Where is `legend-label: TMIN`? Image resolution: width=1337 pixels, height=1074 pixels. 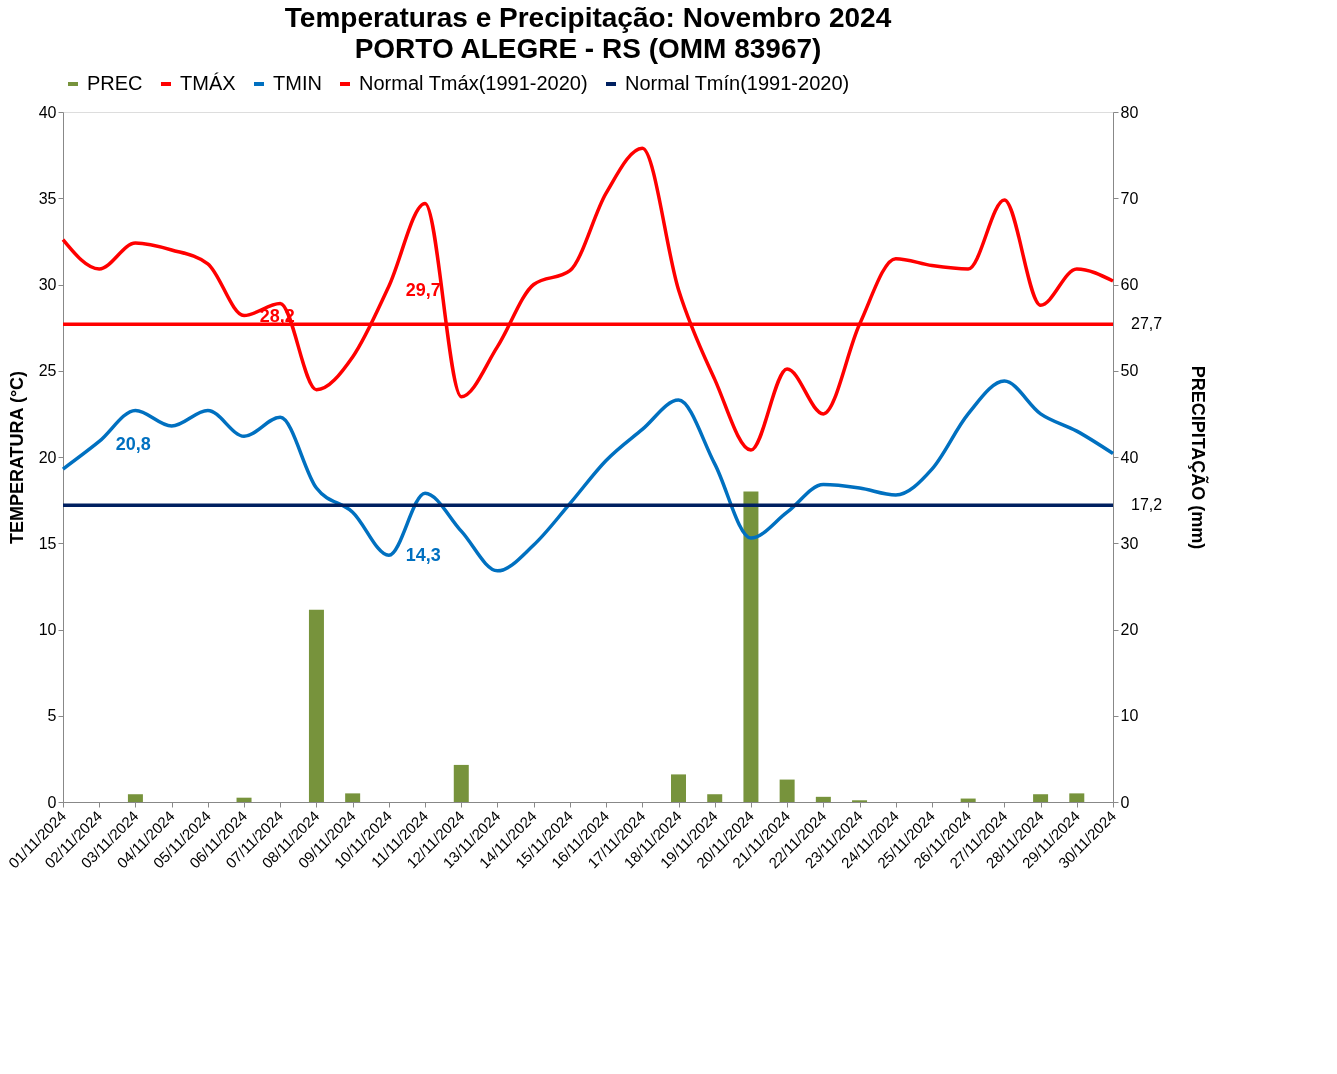
legend-label: TMIN is located at coordinates (297, 83).